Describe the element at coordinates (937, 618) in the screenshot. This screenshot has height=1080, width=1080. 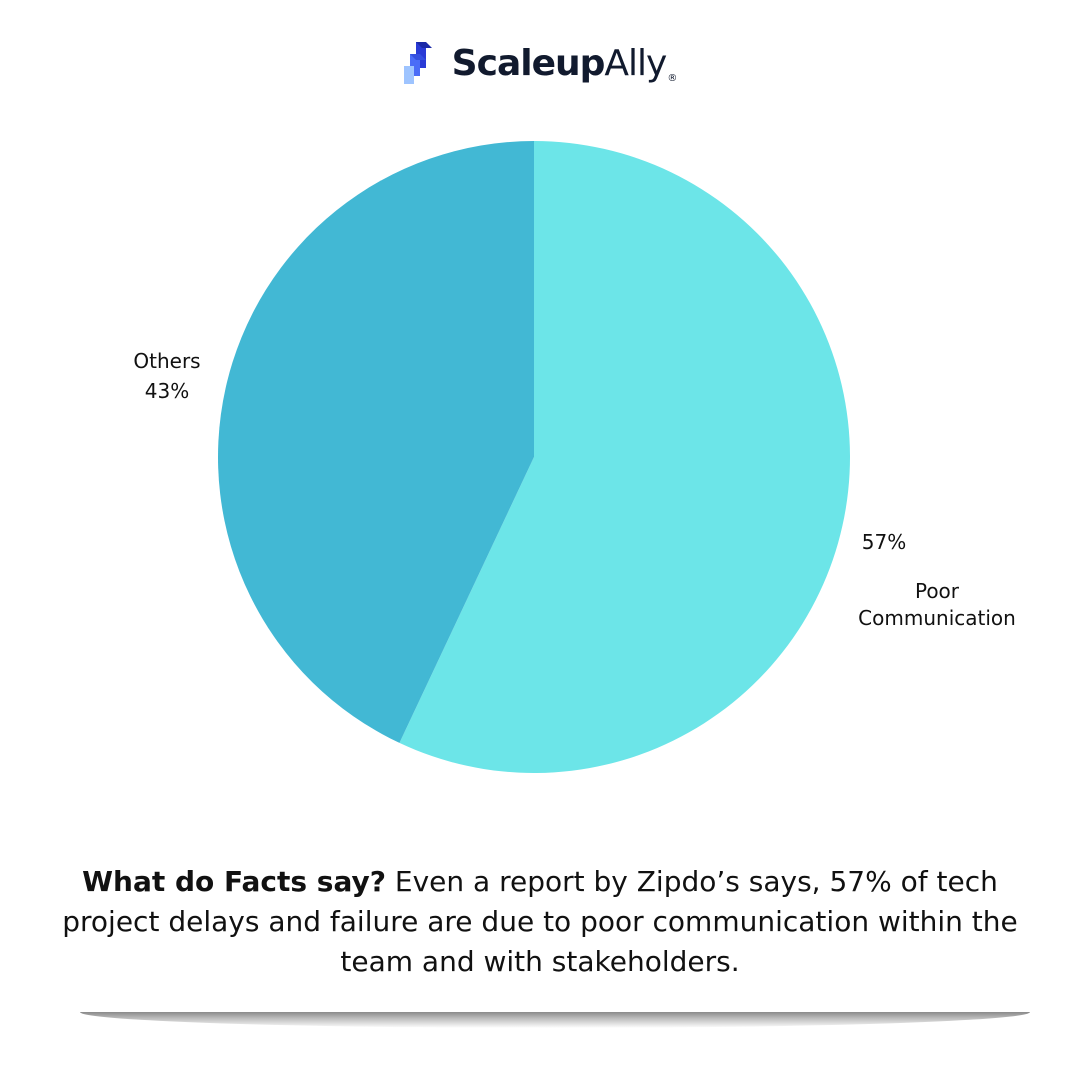
I see `poor-communication-label-line2: Communication` at that location.